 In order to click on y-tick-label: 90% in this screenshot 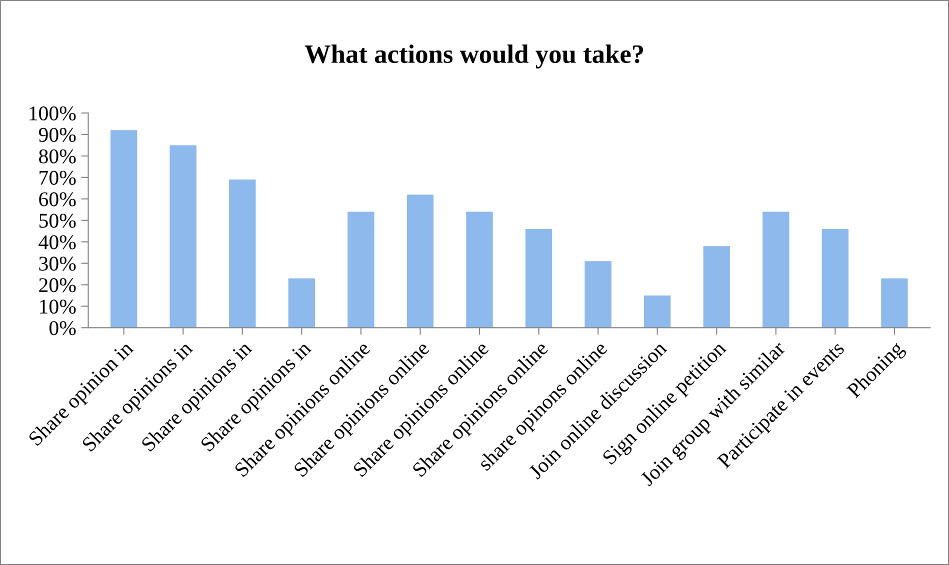, I will do `click(57, 135)`.